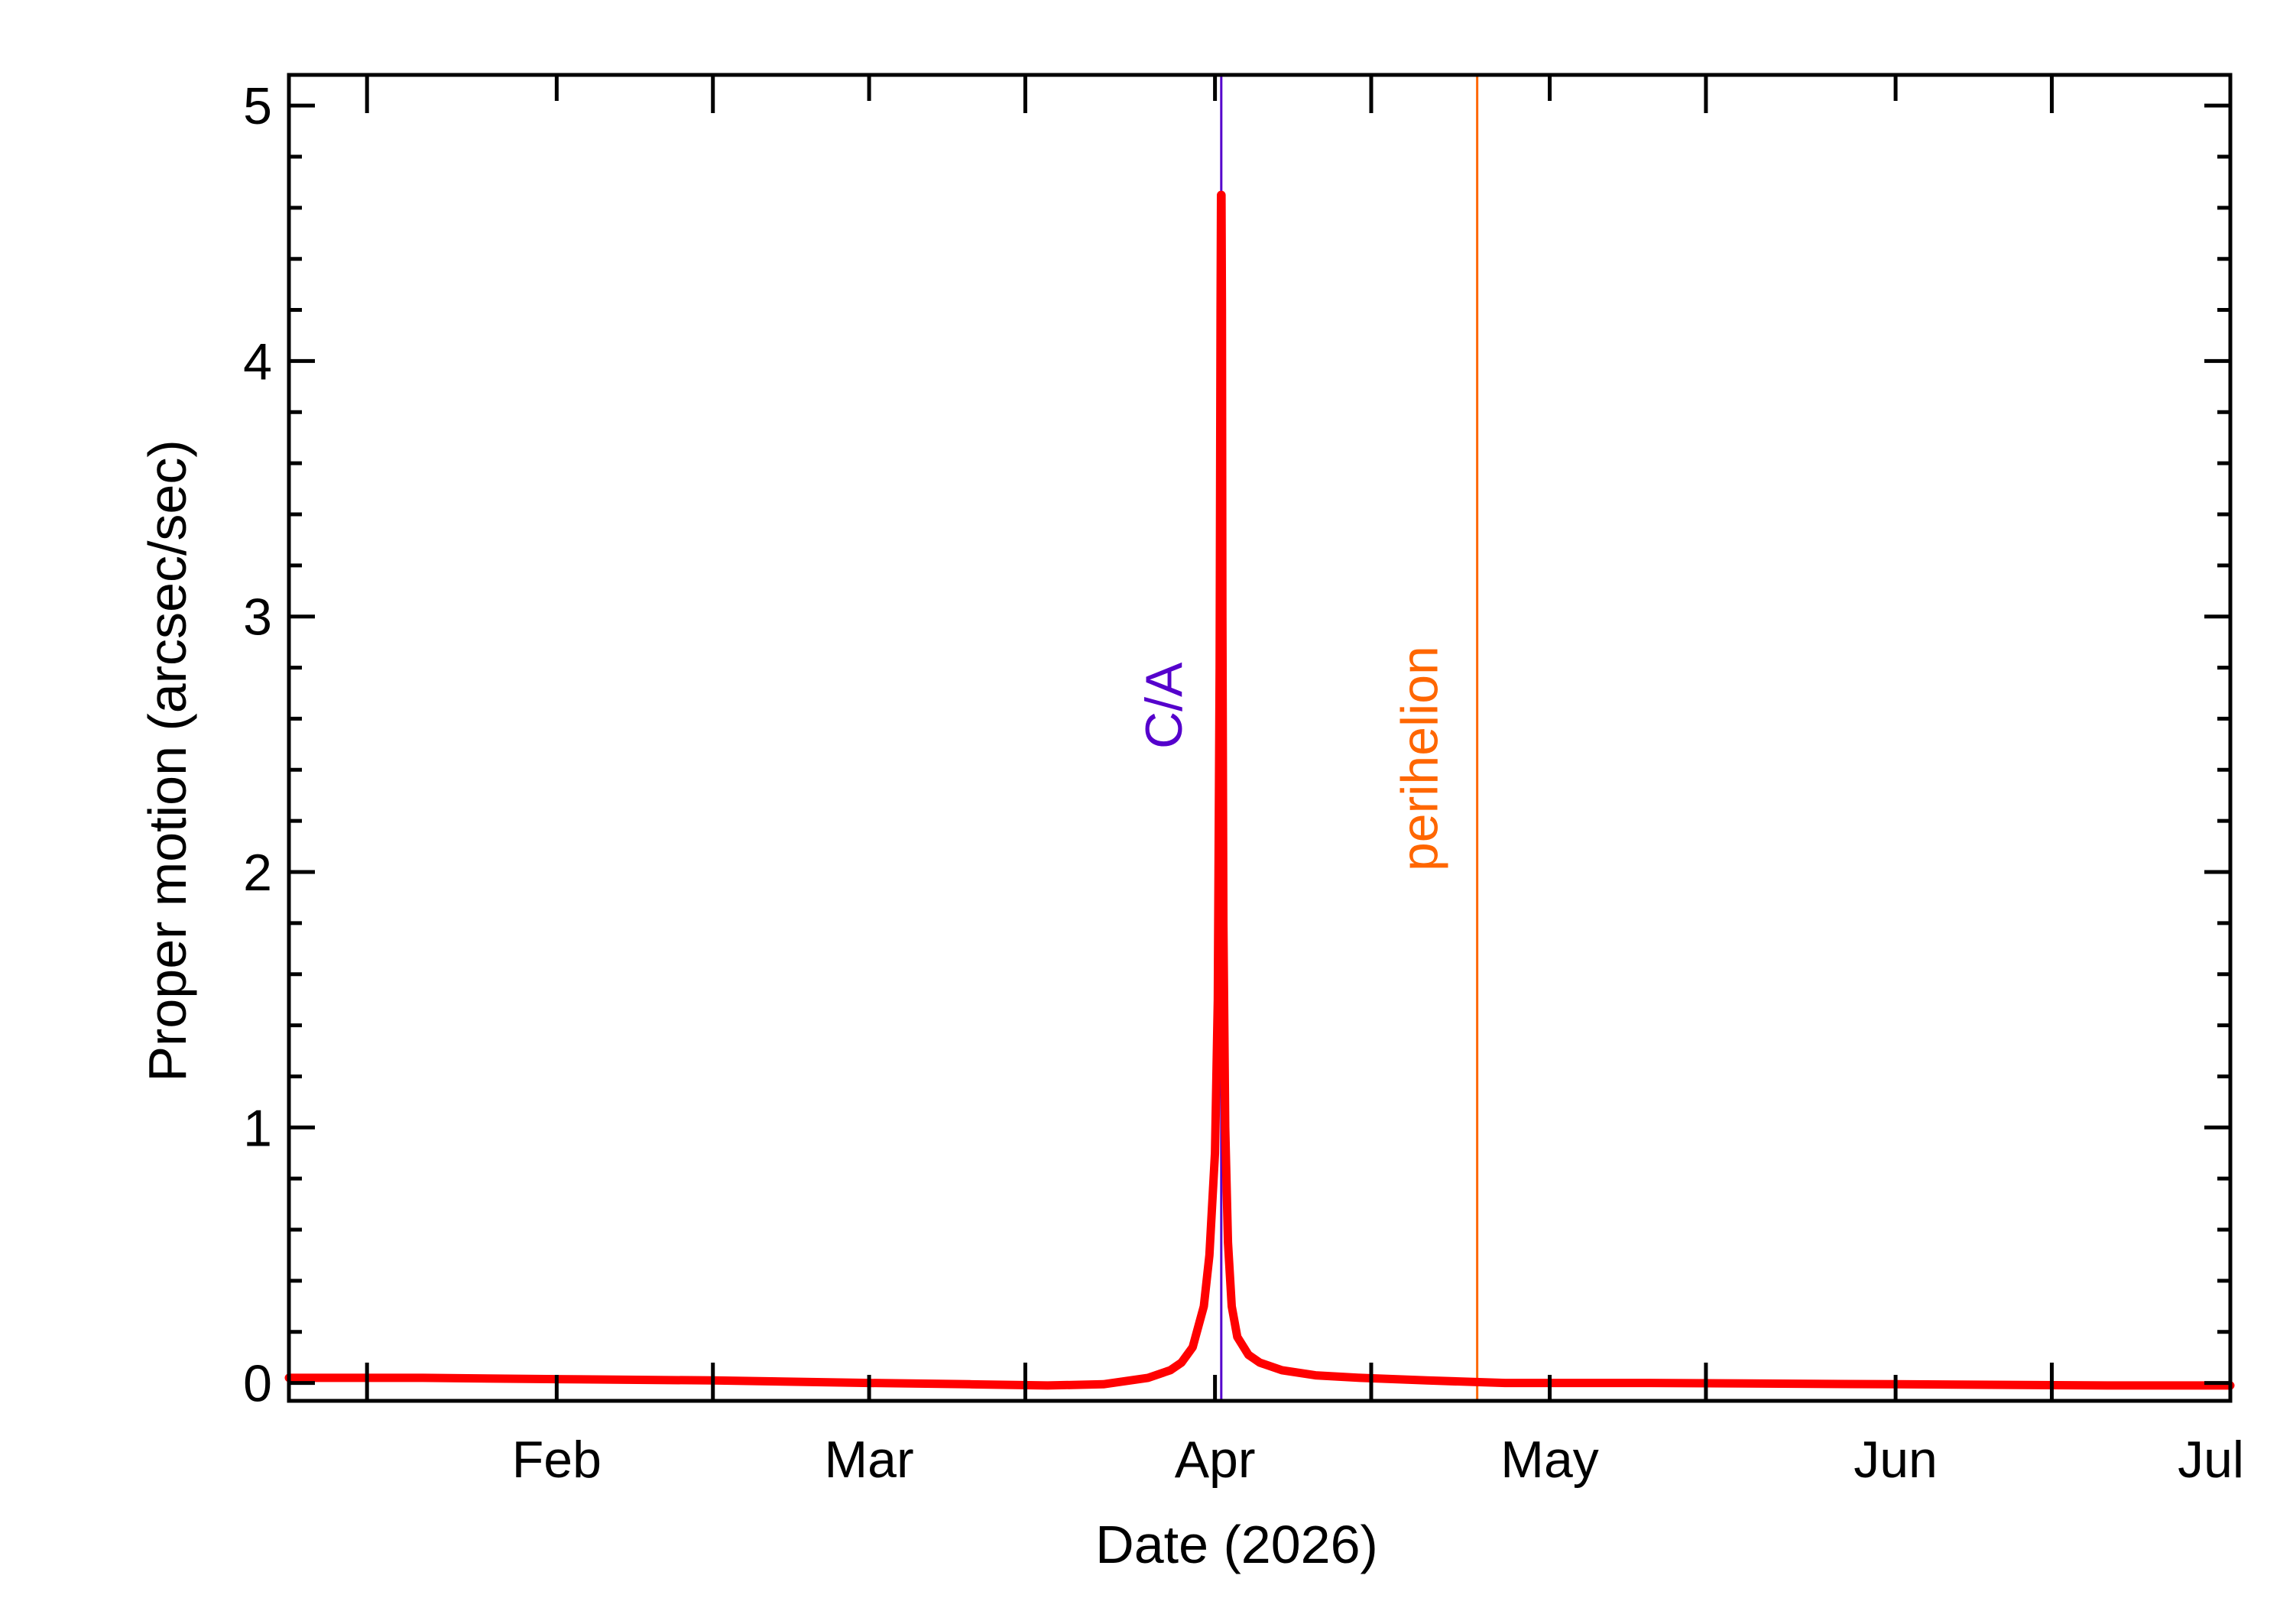 The image size is (2293, 1624). I want to click on y-tick-label: 2, so click(257, 873).